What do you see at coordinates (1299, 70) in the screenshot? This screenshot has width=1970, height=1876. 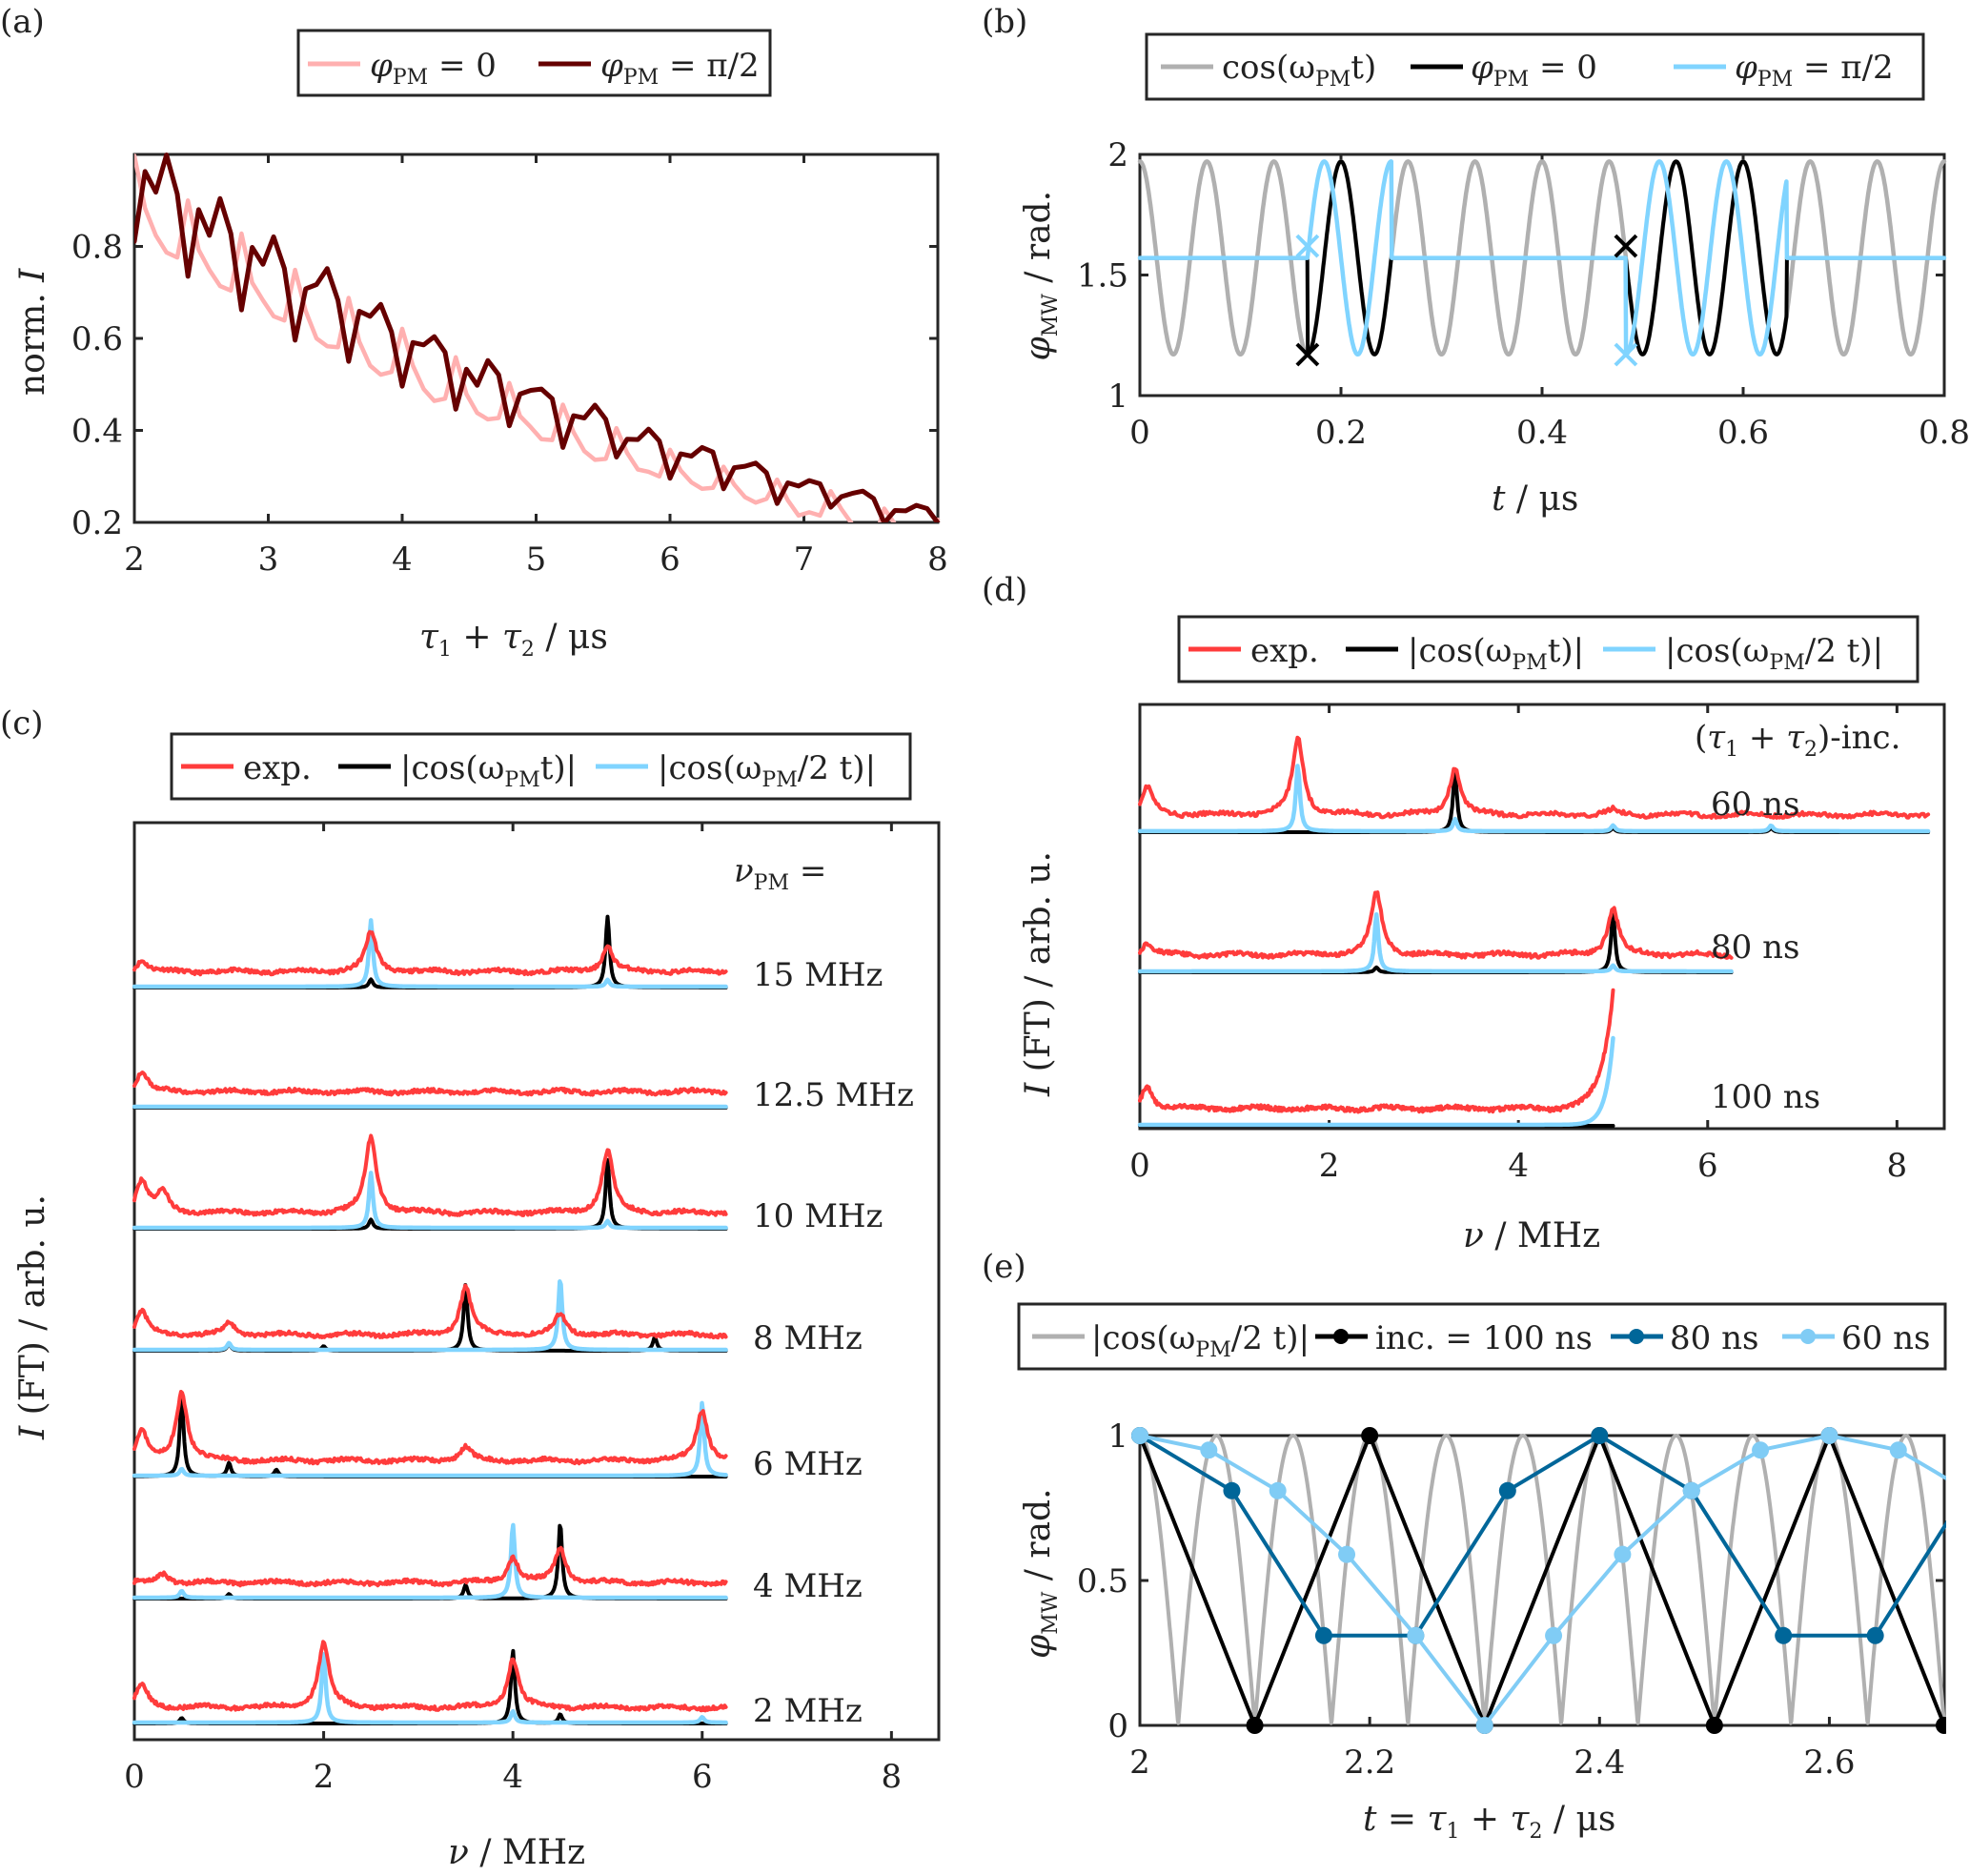 I see `legend-entry-cos: cos(ωPMt)` at bounding box center [1299, 70].